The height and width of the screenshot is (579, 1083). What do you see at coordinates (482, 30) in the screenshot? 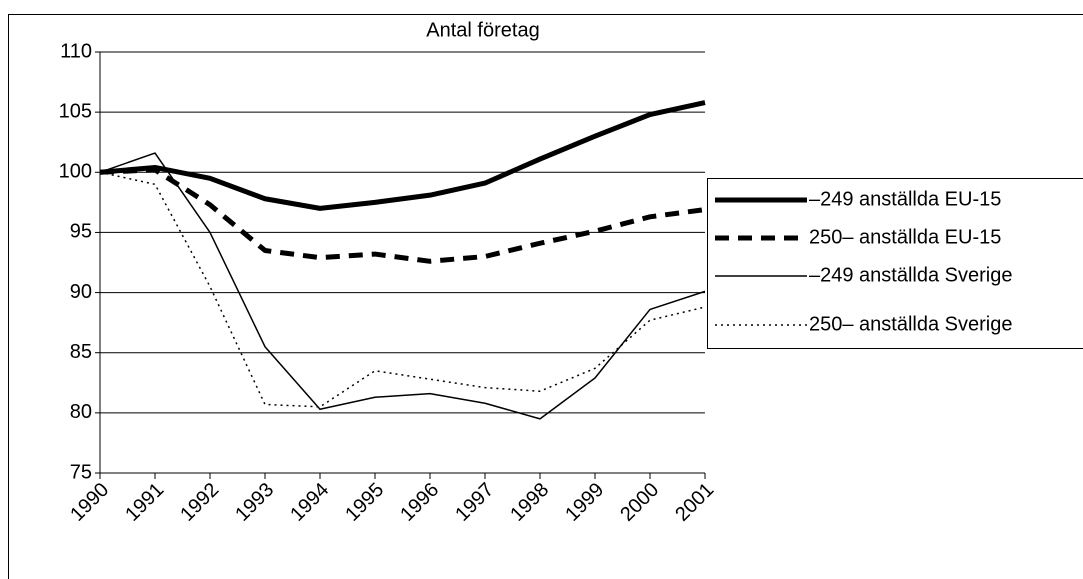
I see `chart-title: Antal företag` at bounding box center [482, 30].